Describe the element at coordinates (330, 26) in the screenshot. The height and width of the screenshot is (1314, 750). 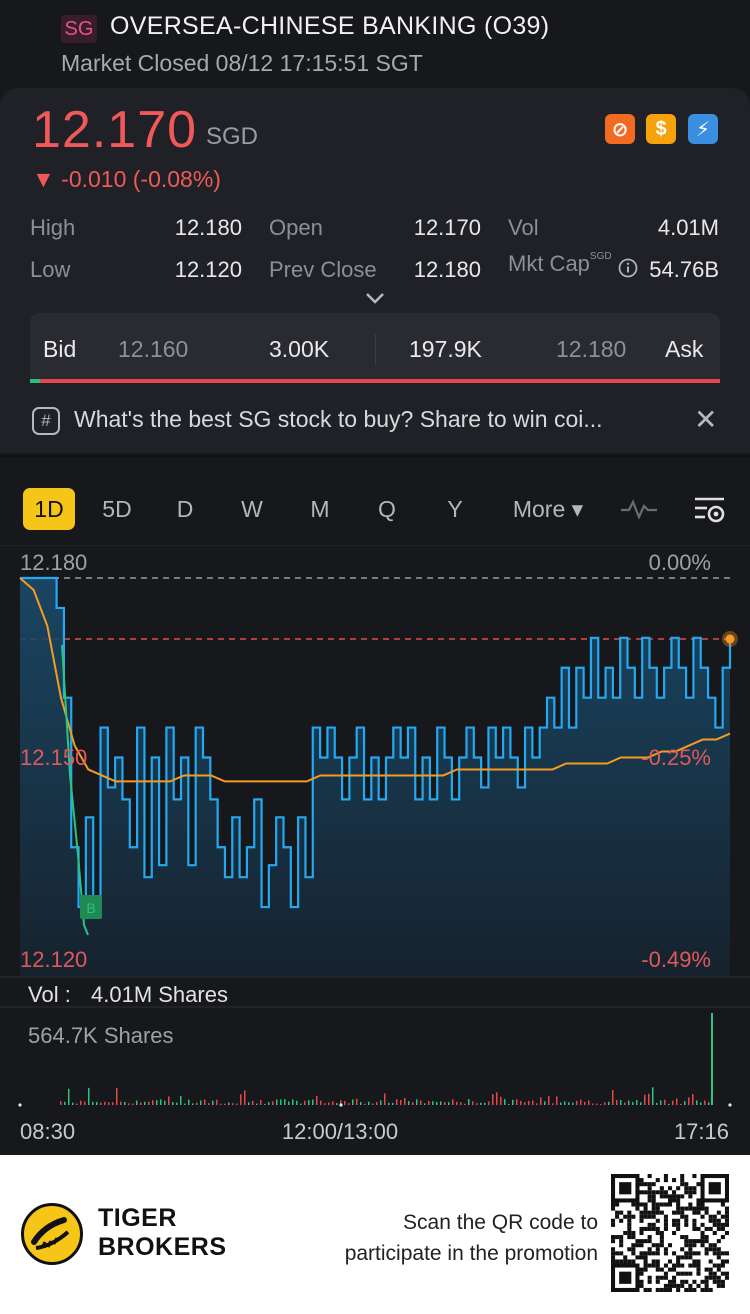
I see `stock-name: OVERSEA-CHINESE BANKING (O39)` at that location.